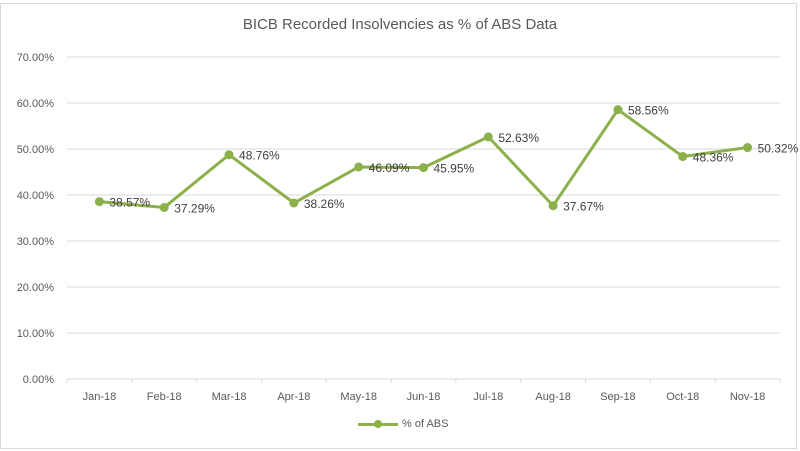  Describe the element at coordinates (100, 397) in the screenshot. I see `x-tick-label: Jan-18` at that location.